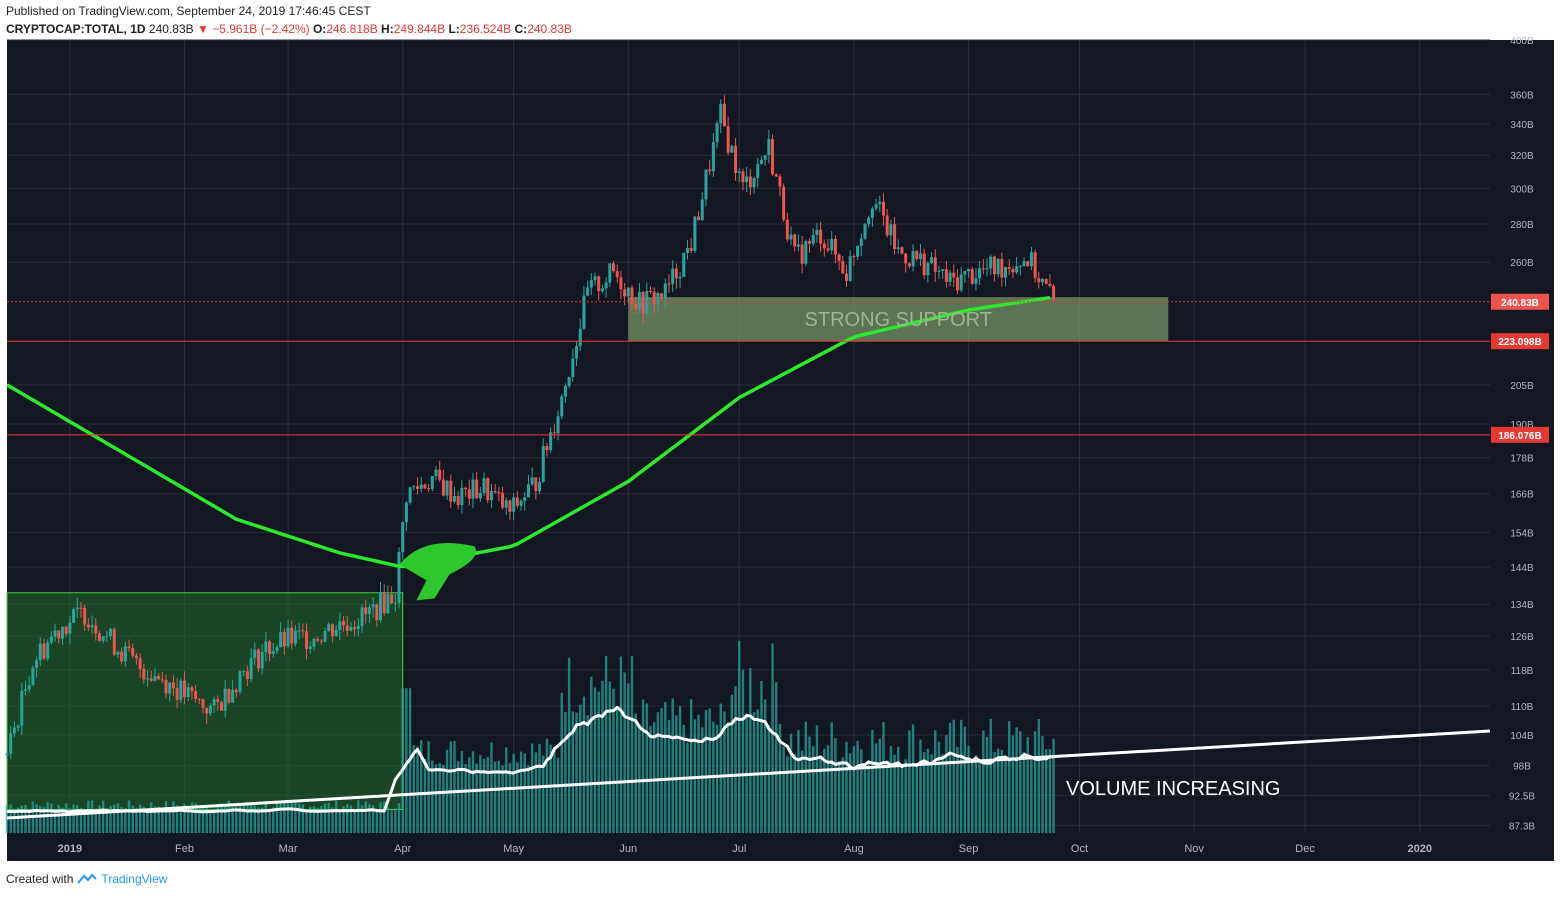 This screenshot has height=898, width=1560. What do you see at coordinates (205, 701) in the screenshot?
I see `accumulation-zone` at bounding box center [205, 701].